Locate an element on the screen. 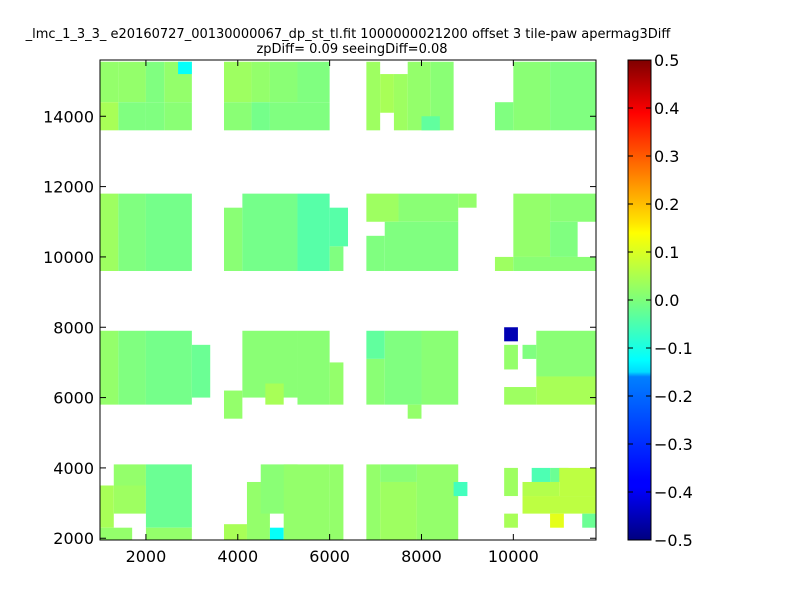  y-tick-label: 2000 is located at coordinates (73, 538).